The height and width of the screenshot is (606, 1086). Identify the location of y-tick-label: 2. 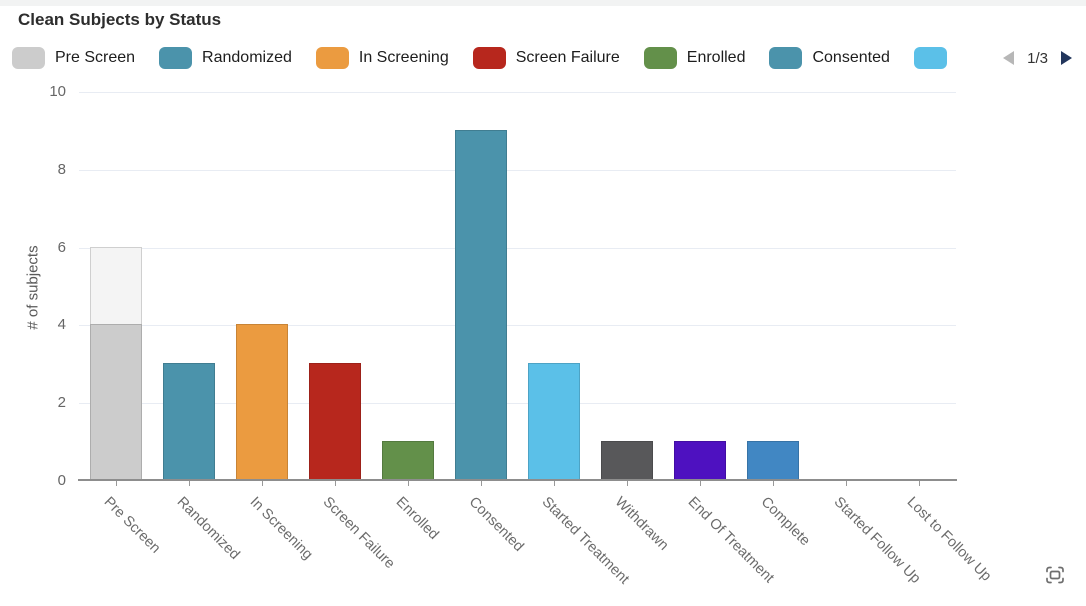
(61, 403).